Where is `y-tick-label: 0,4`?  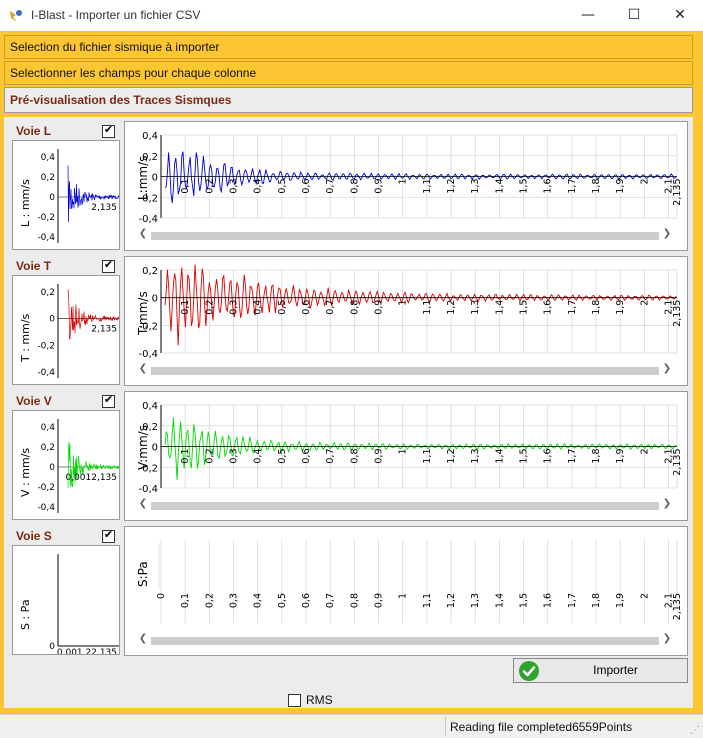 y-tick-label: 0,4 is located at coordinates (150, 136).